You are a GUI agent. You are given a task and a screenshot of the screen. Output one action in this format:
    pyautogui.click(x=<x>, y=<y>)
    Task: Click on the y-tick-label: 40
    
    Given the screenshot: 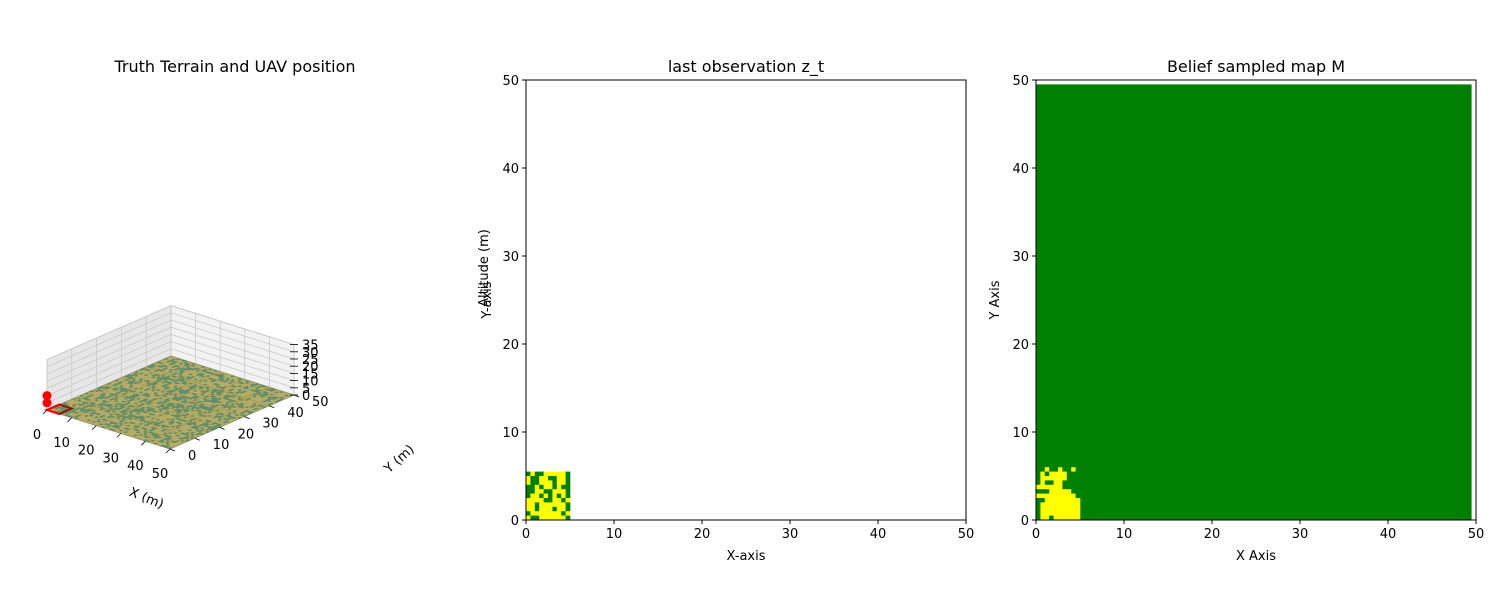 What is the action you would take?
    pyautogui.click(x=295, y=413)
    